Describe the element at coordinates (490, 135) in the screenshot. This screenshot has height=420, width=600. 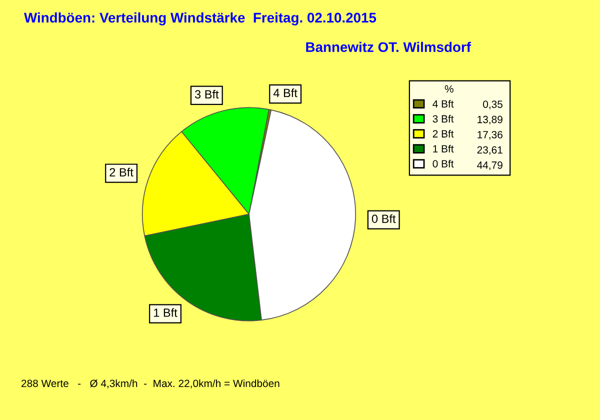
I see `data-label: 17,36` at that location.